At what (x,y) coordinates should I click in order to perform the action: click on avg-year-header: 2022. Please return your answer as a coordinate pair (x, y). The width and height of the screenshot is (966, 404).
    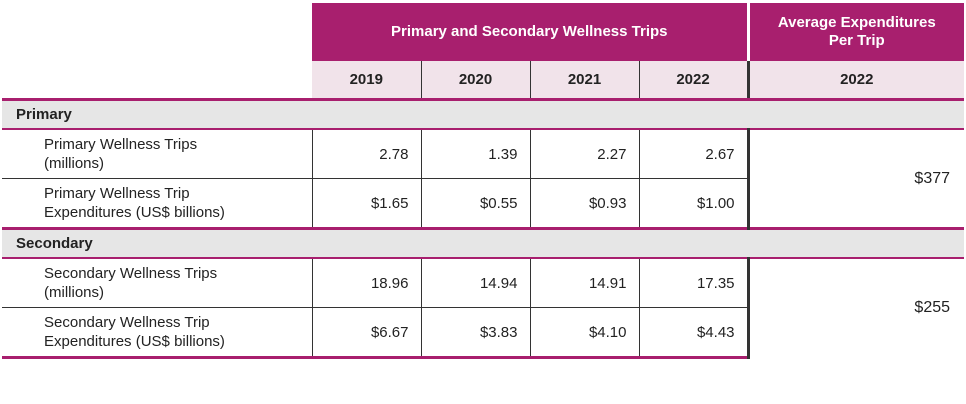
    Looking at the image, I should click on (855, 81).